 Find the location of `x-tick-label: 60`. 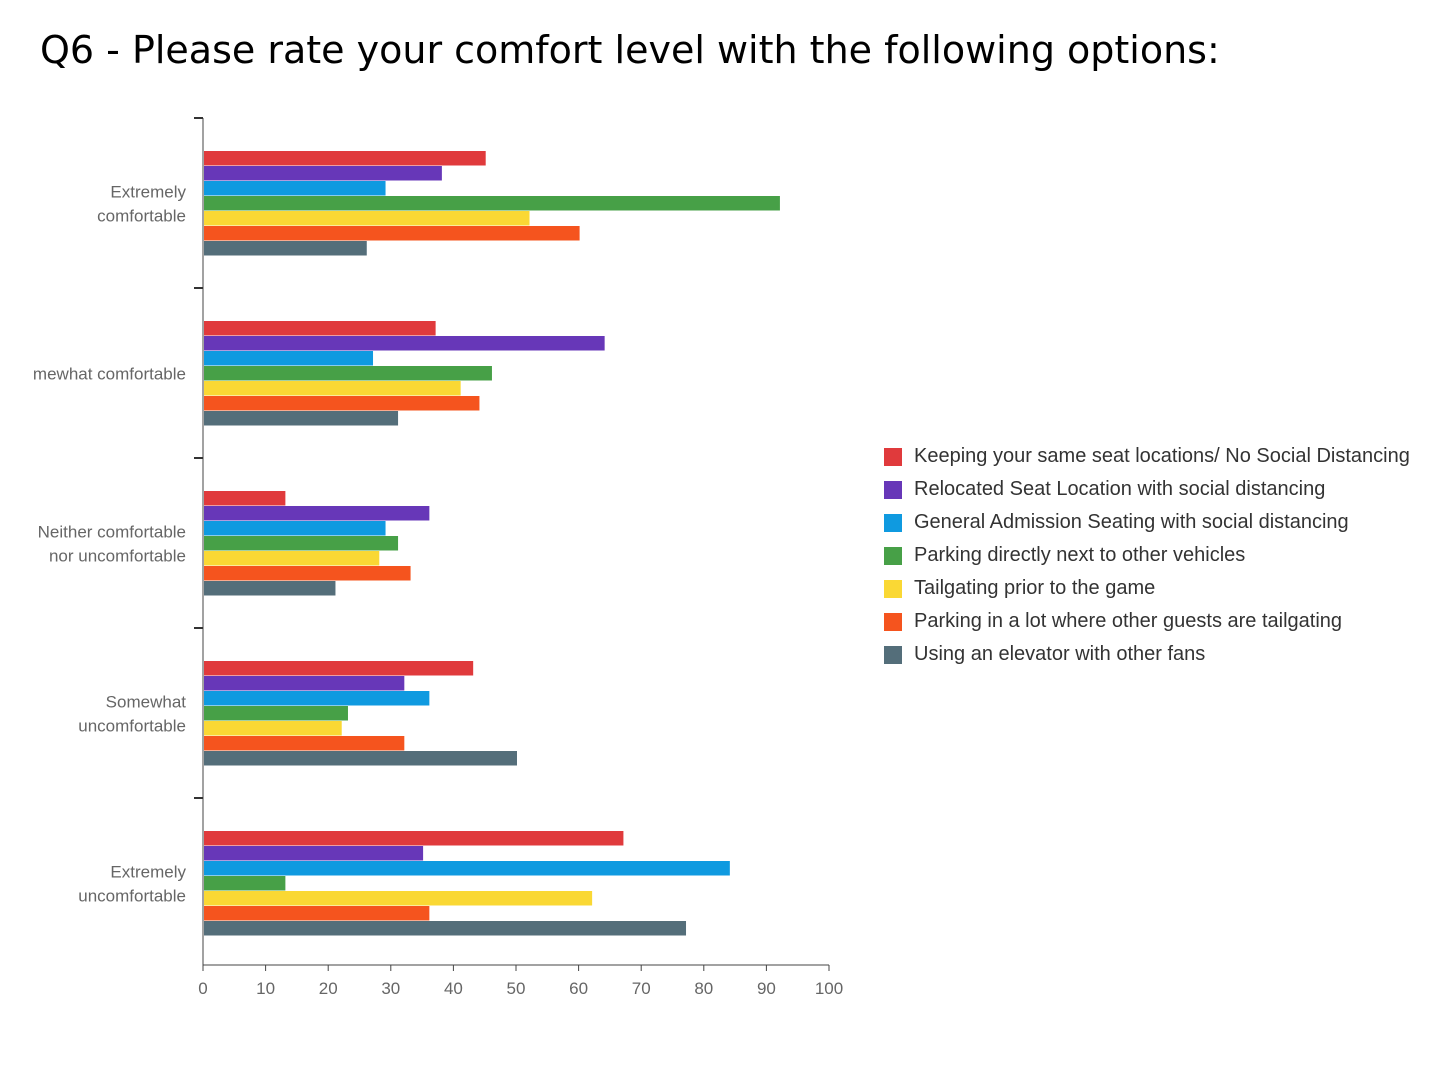

x-tick-label: 60 is located at coordinates (578, 988).